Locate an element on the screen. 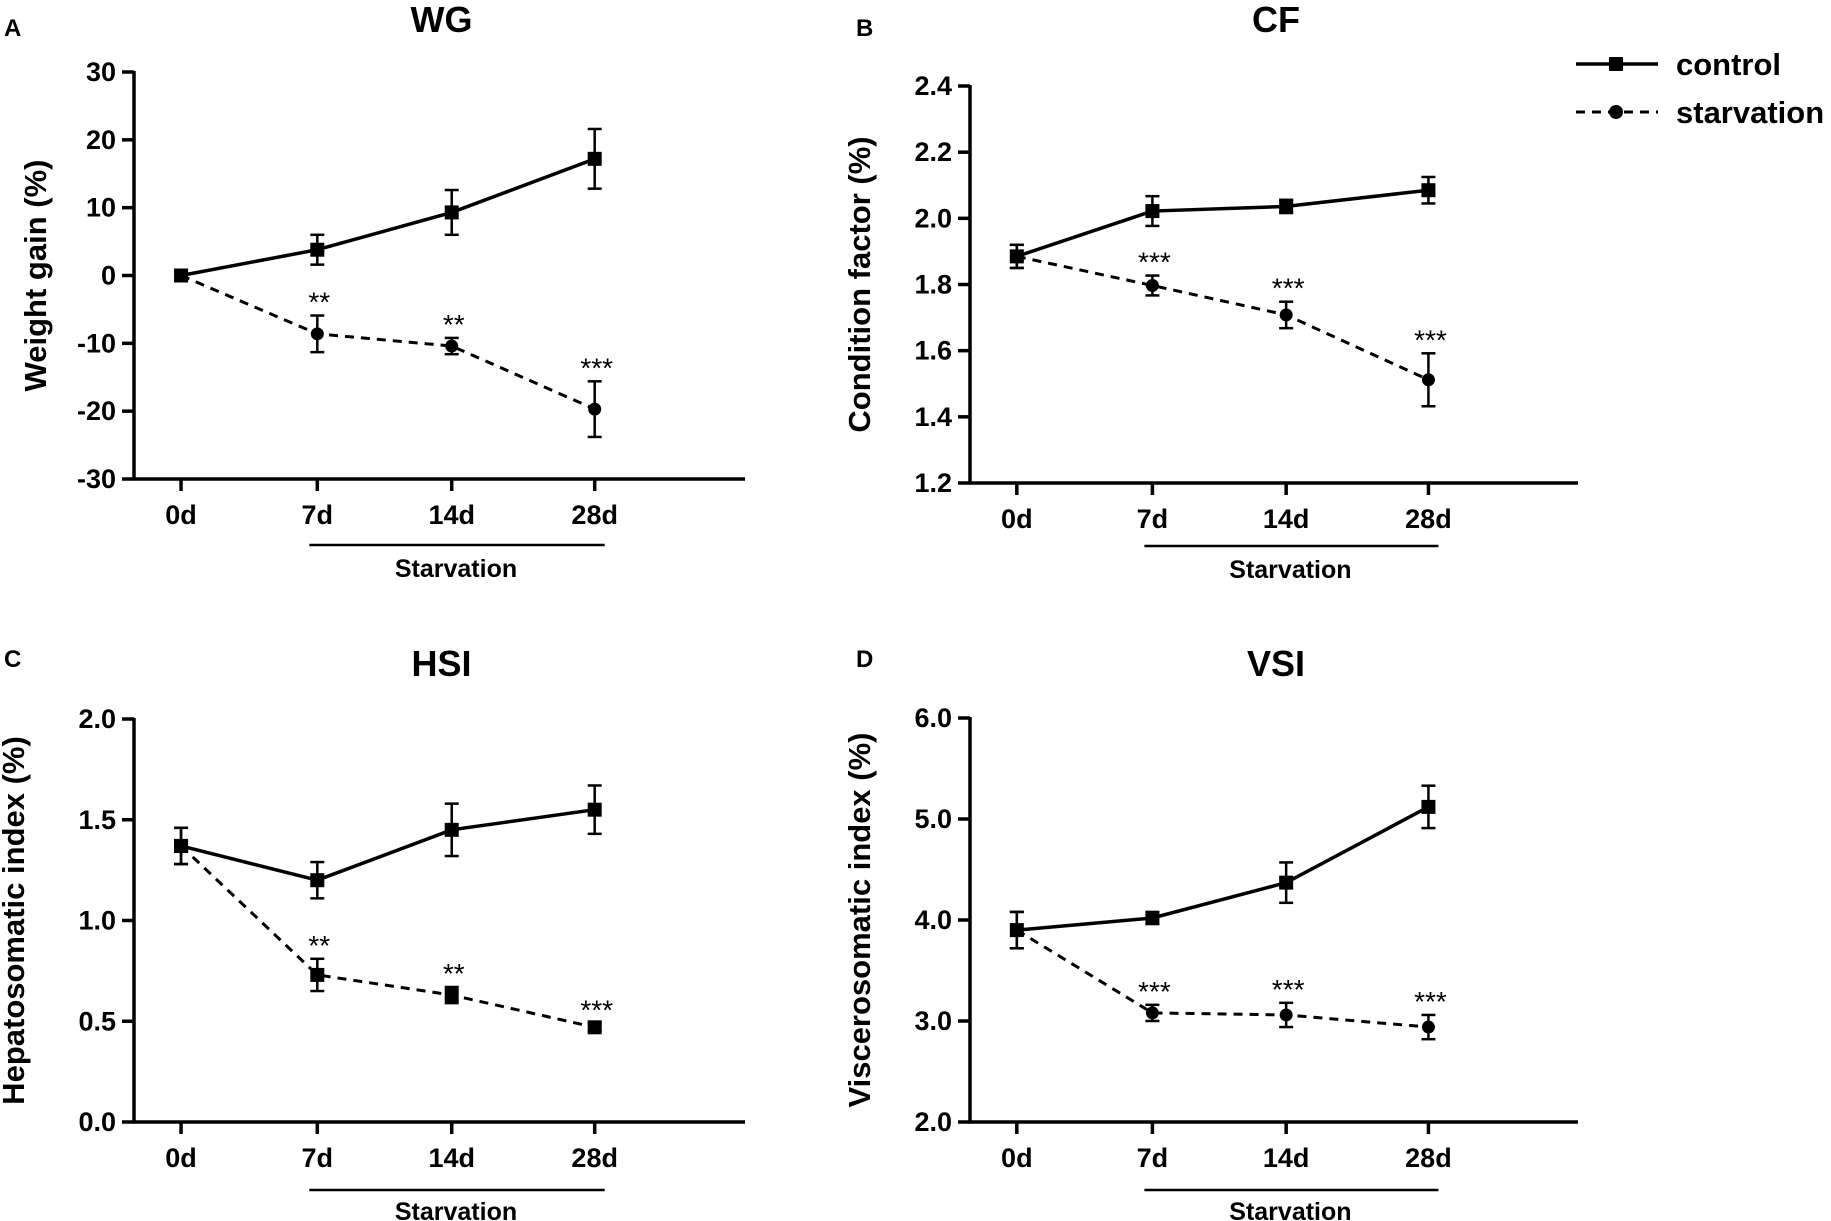 This screenshot has width=1831, height=1221. significance-mark-c: *** is located at coordinates (596, 1009).